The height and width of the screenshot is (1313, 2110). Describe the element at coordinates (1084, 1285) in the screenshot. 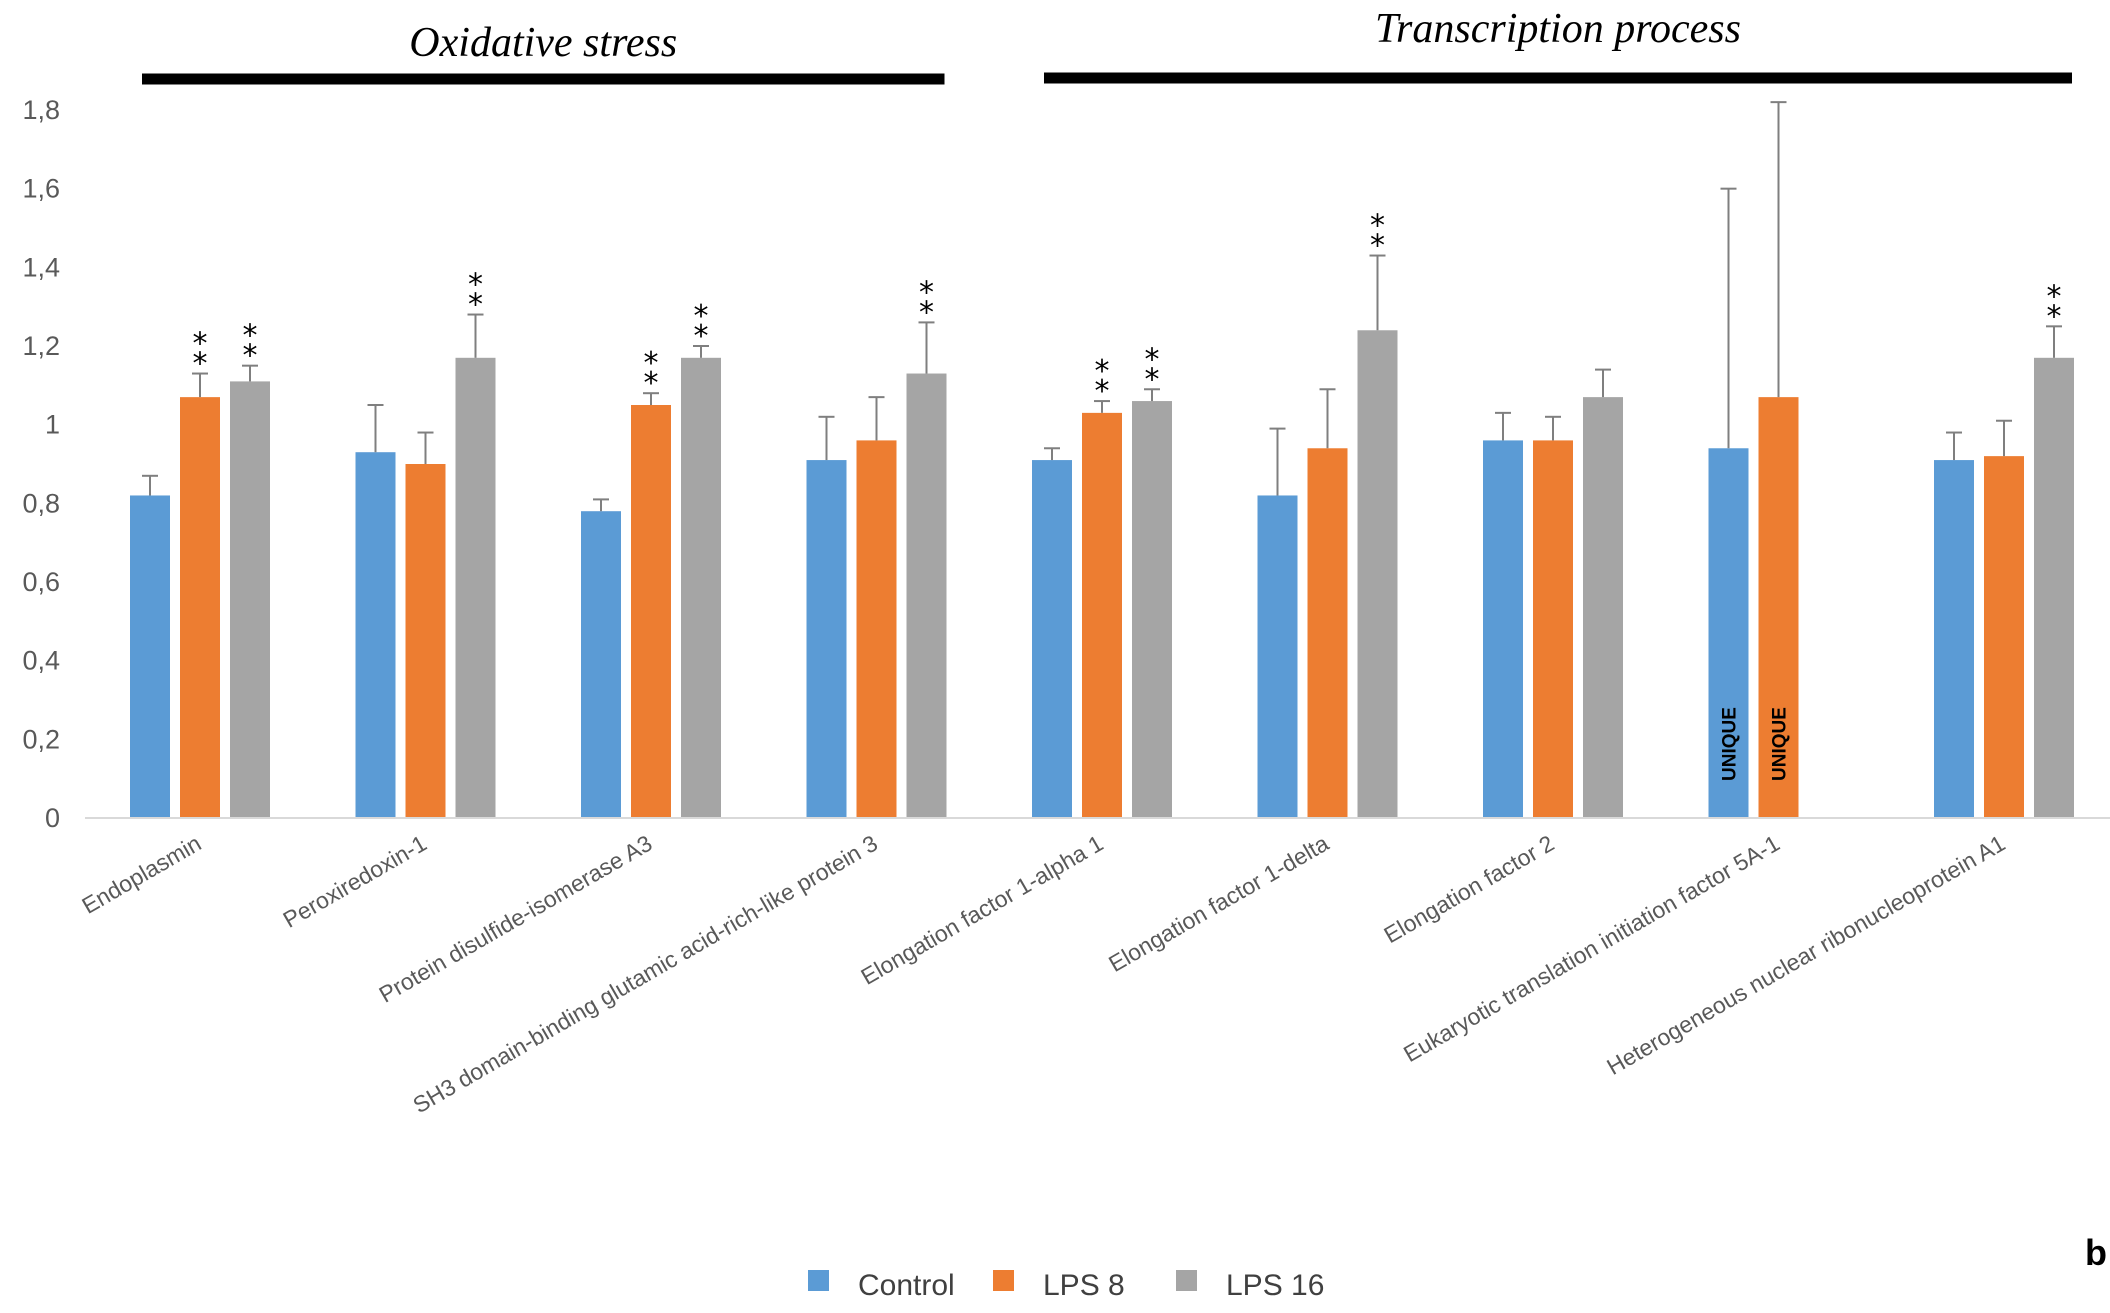

I see `legend-label: LPS 8` at that location.